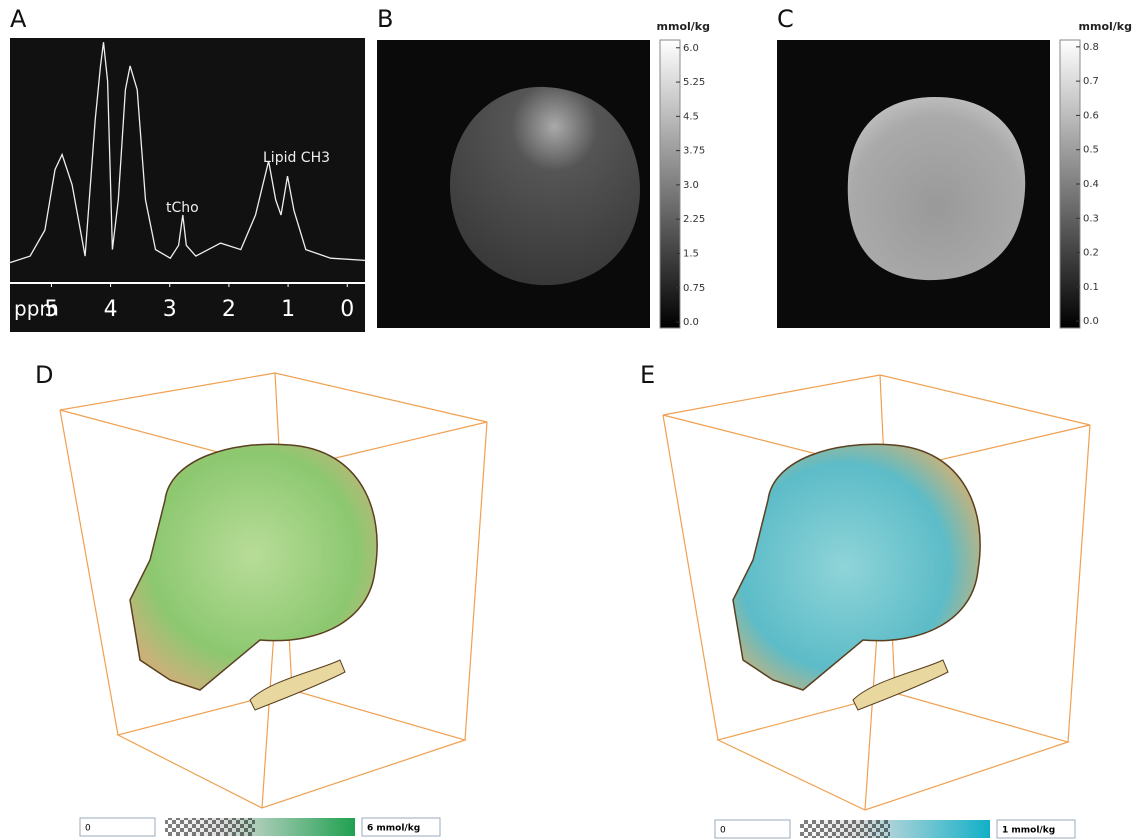 The height and width of the screenshot is (840, 1134). What do you see at coordinates (229, 309) in the screenshot?
I see `x-tick-label: 2` at bounding box center [229, 309].